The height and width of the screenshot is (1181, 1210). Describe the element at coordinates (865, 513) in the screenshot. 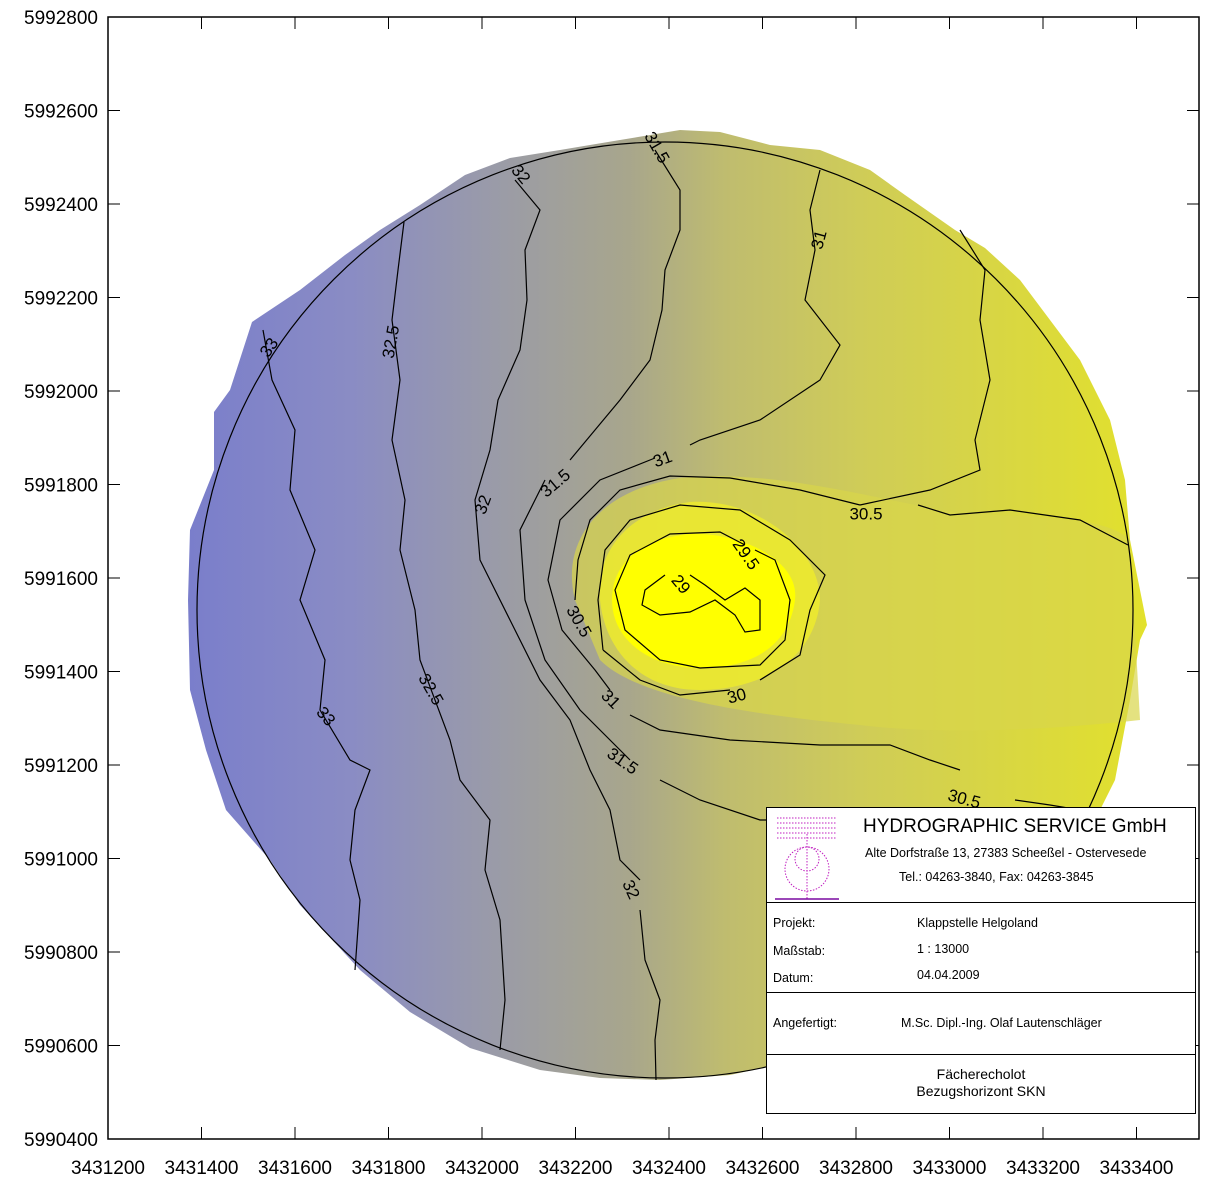

I see `contour-label: 30.5` at that location.